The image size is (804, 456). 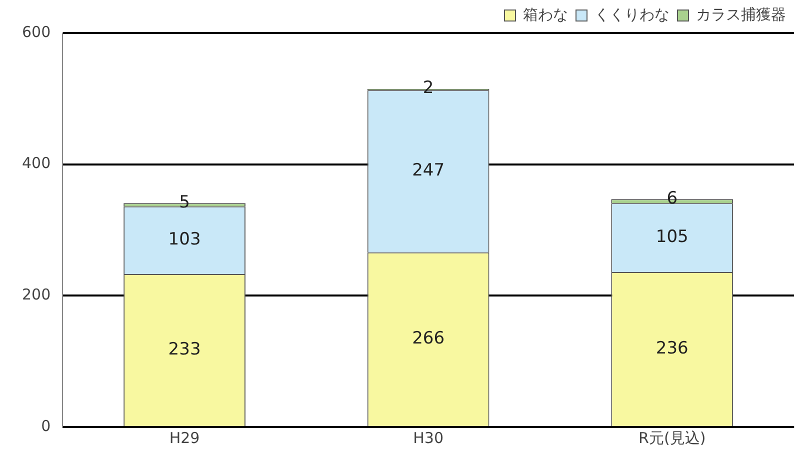 I want to click on y-tick-label: 0, so click(x=46, y=425).